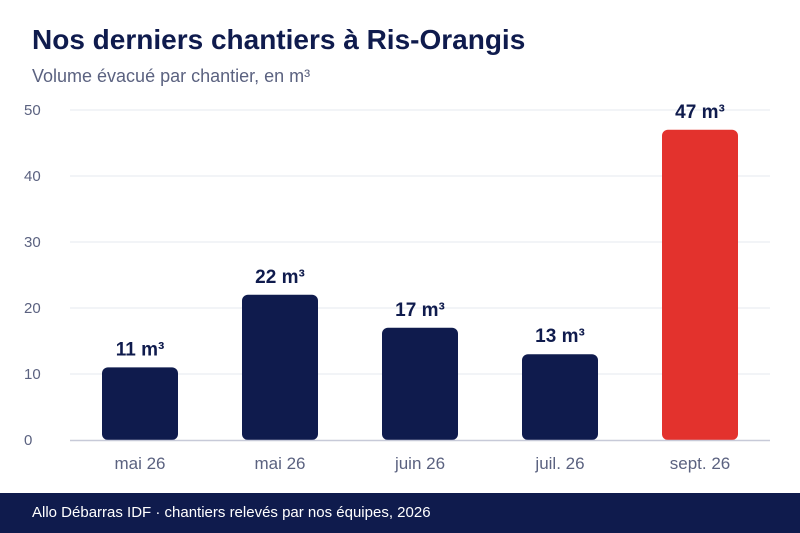  I want to click on y-tick-label: 0, so click(28, 440).